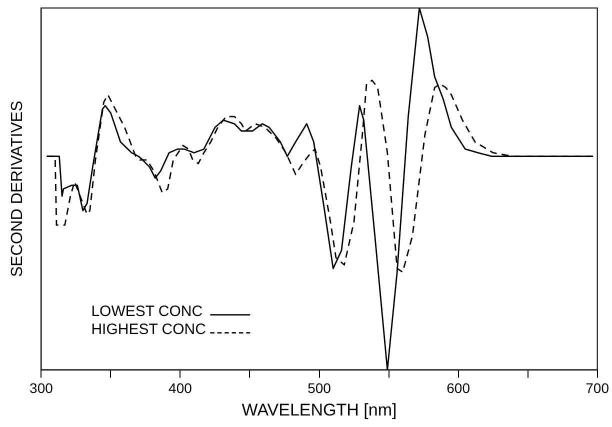  Describe the element at coordinates (17, 189) in the screenshot. I see `y-axis-title: SECOND DERIVATIVES` at that location.